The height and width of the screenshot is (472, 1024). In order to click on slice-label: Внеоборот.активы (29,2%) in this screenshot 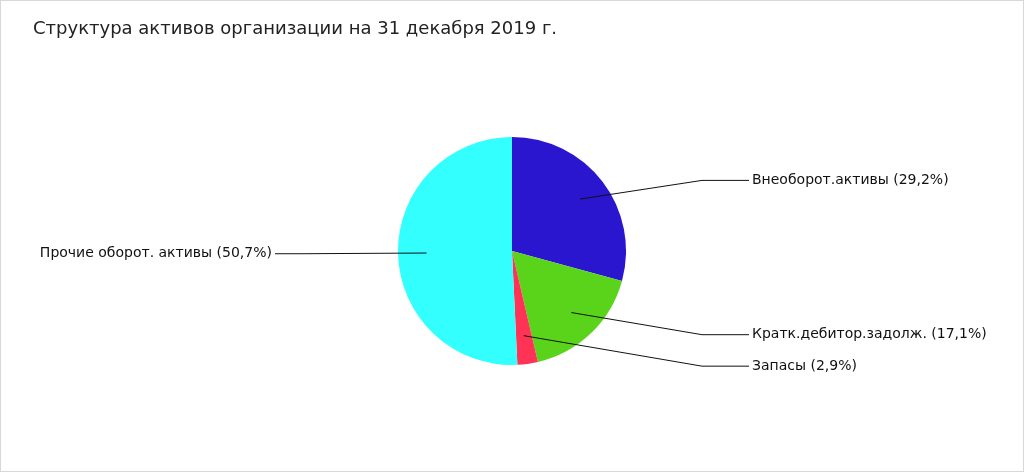, I will do `click(850, 179)`.